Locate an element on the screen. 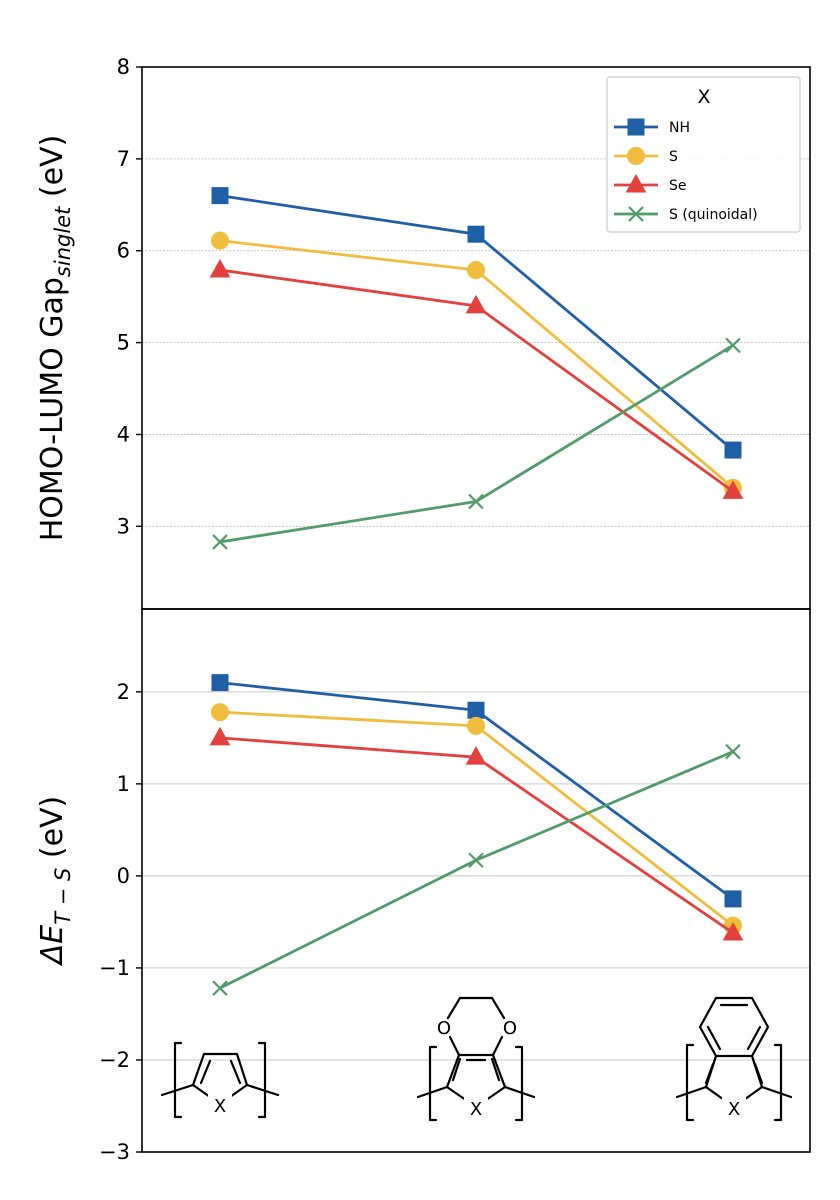 This screenshot has height=1200, width=840. delta-e-series-s-quinoidal is located at coordinates (476, 869).